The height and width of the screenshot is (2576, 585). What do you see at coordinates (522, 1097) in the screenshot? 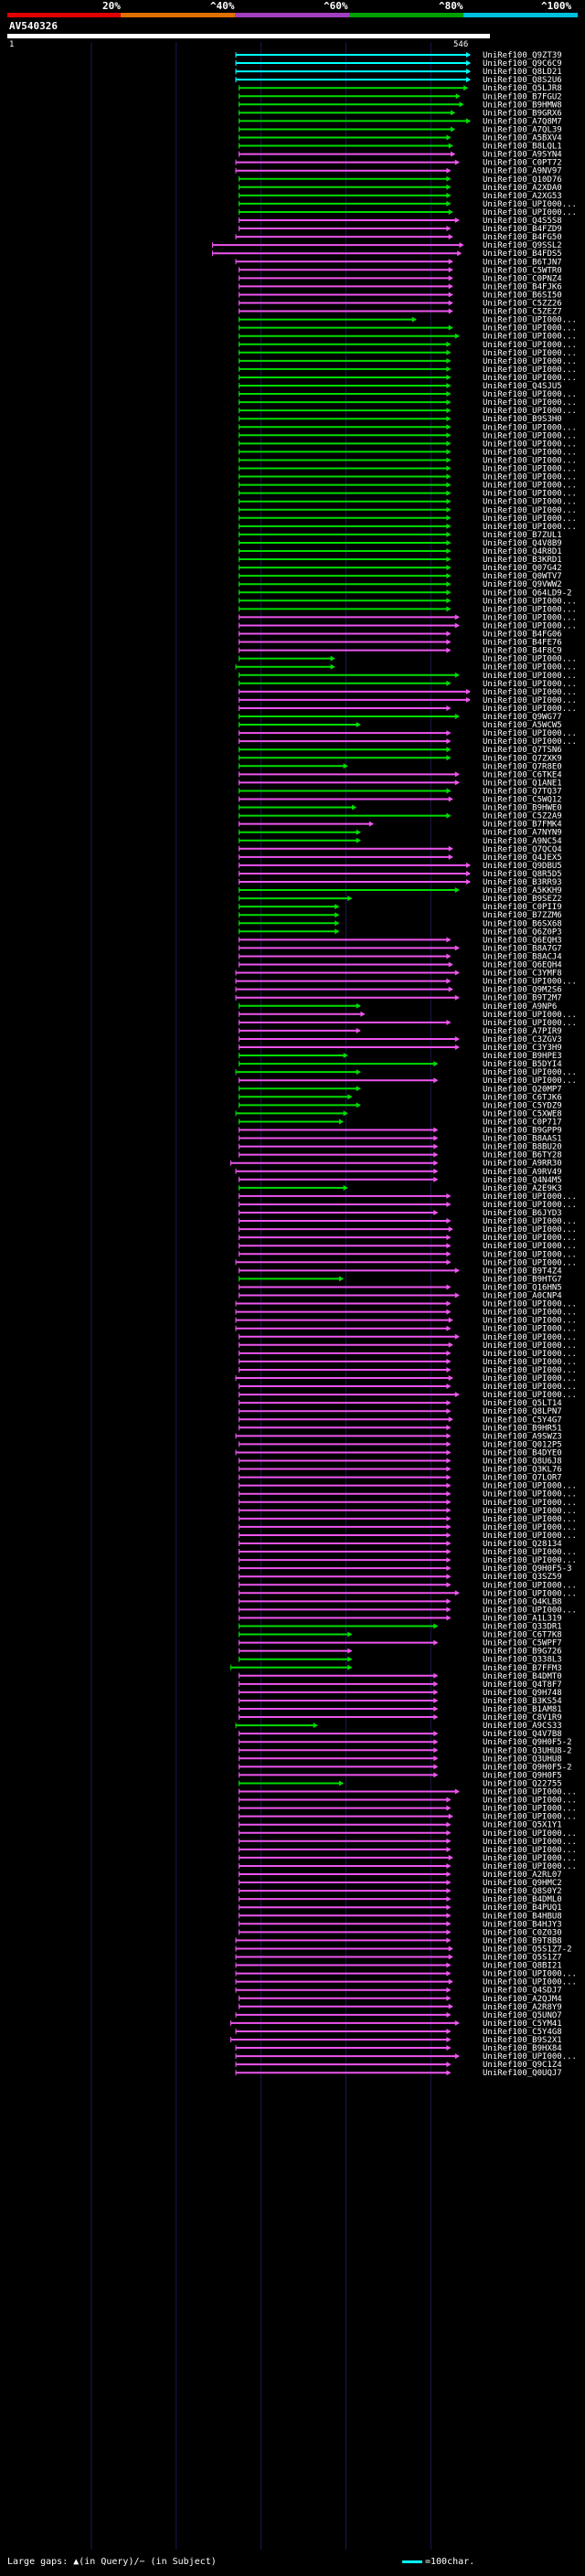
I see `hit-label: UniRef100_C6TJK6` at bounding box center [522, 1097].